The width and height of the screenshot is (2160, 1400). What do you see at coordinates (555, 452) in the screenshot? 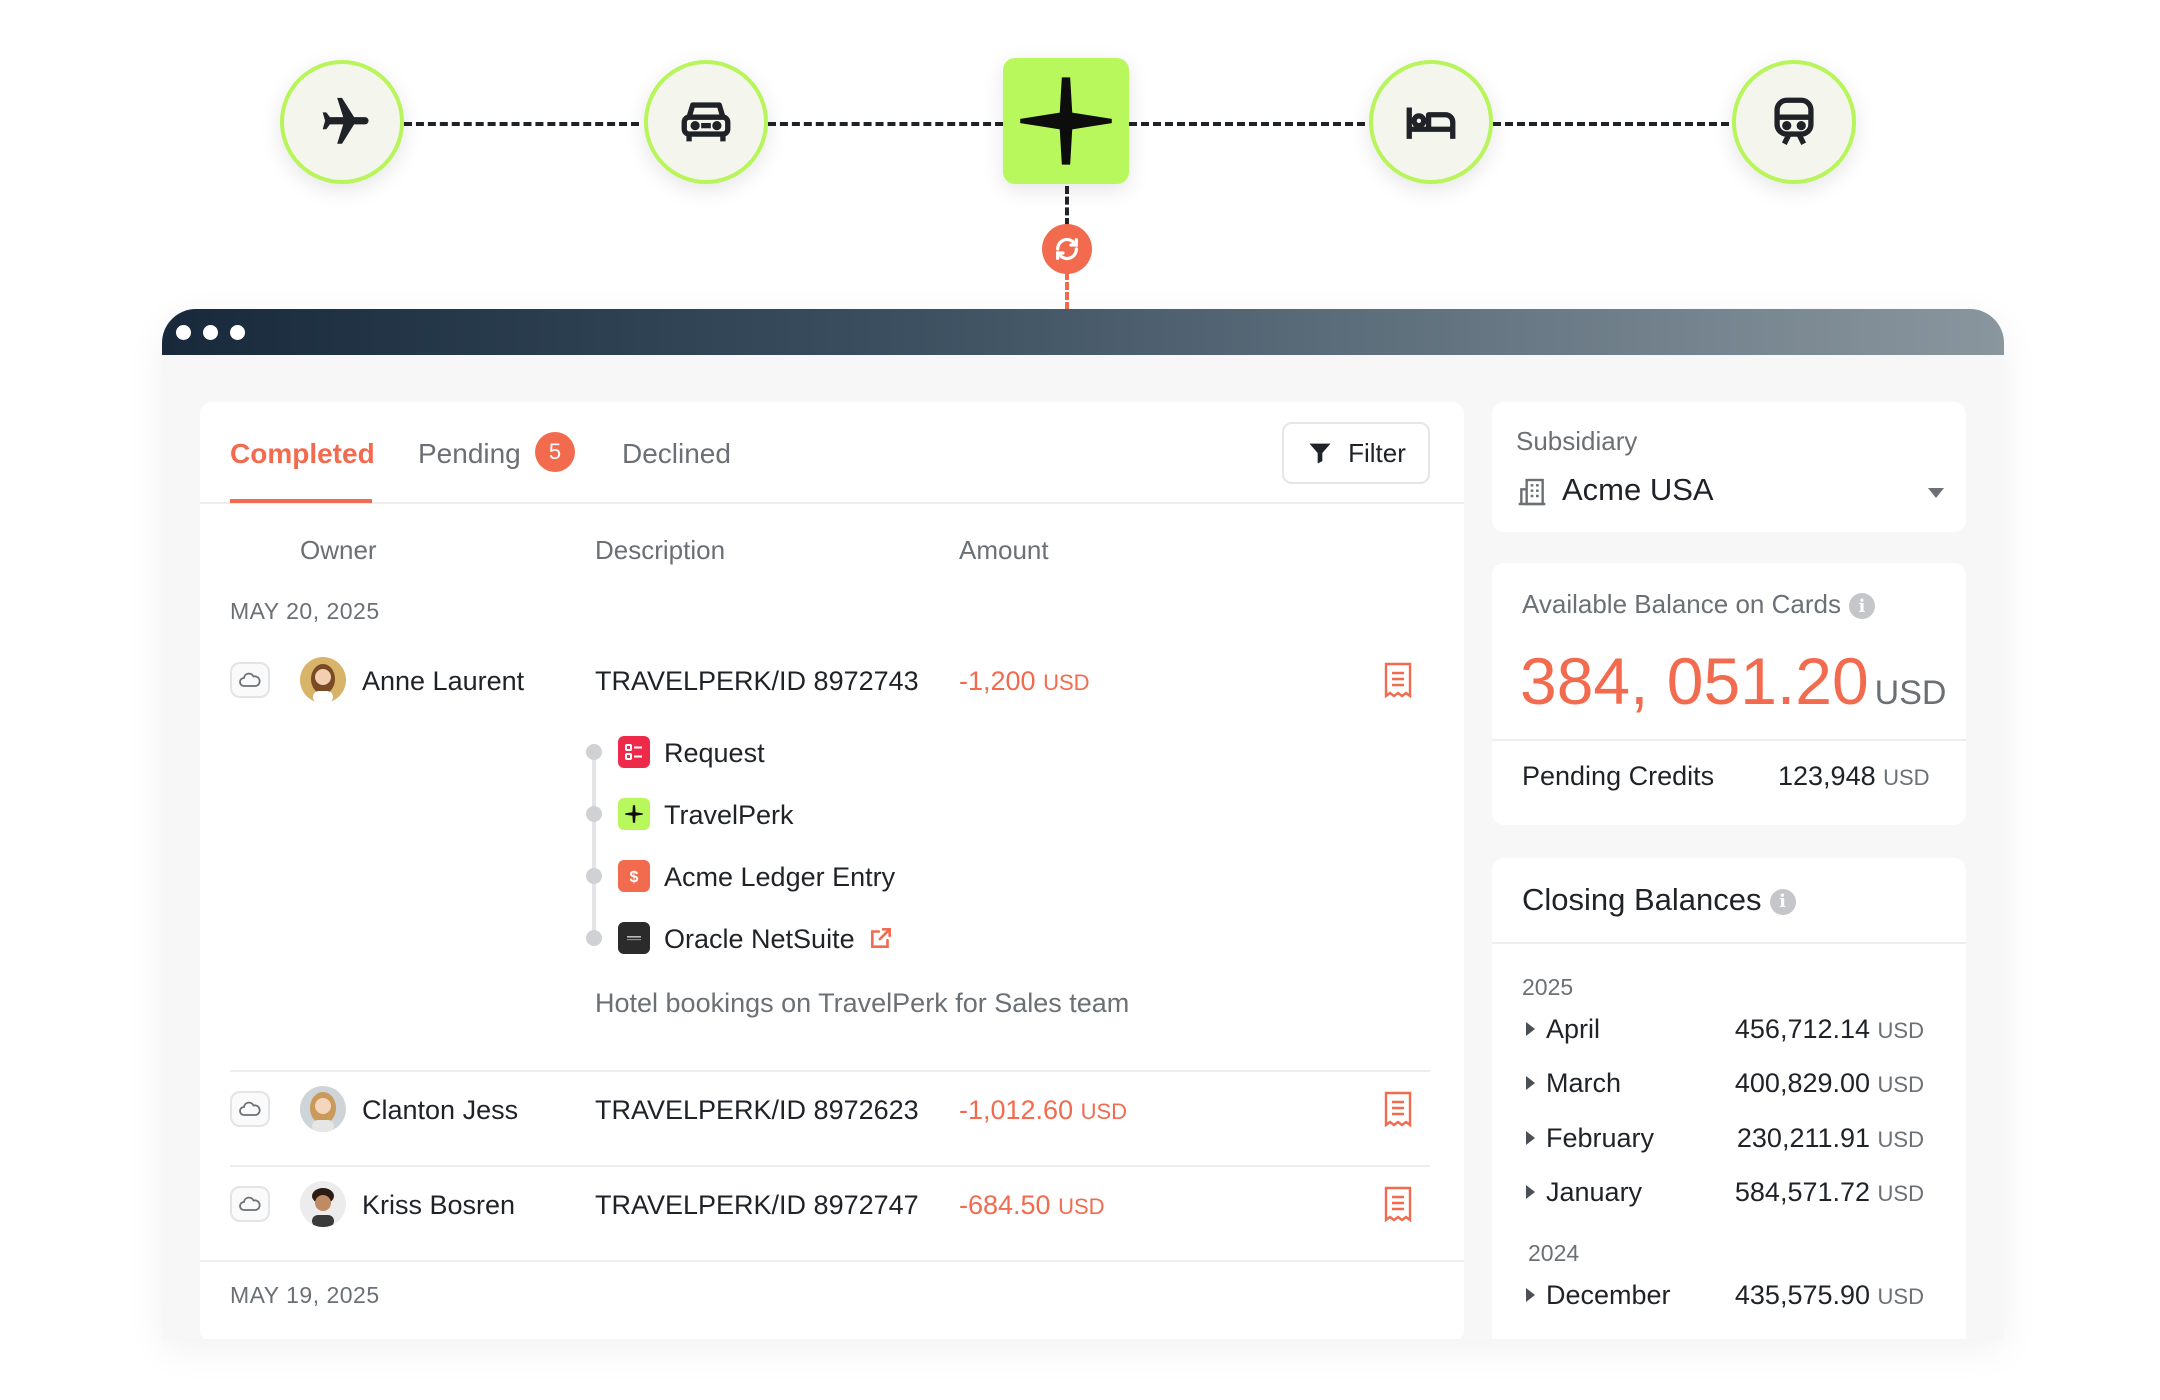
I see `pending-count-badge: 5` at bounding box center [555, 452].